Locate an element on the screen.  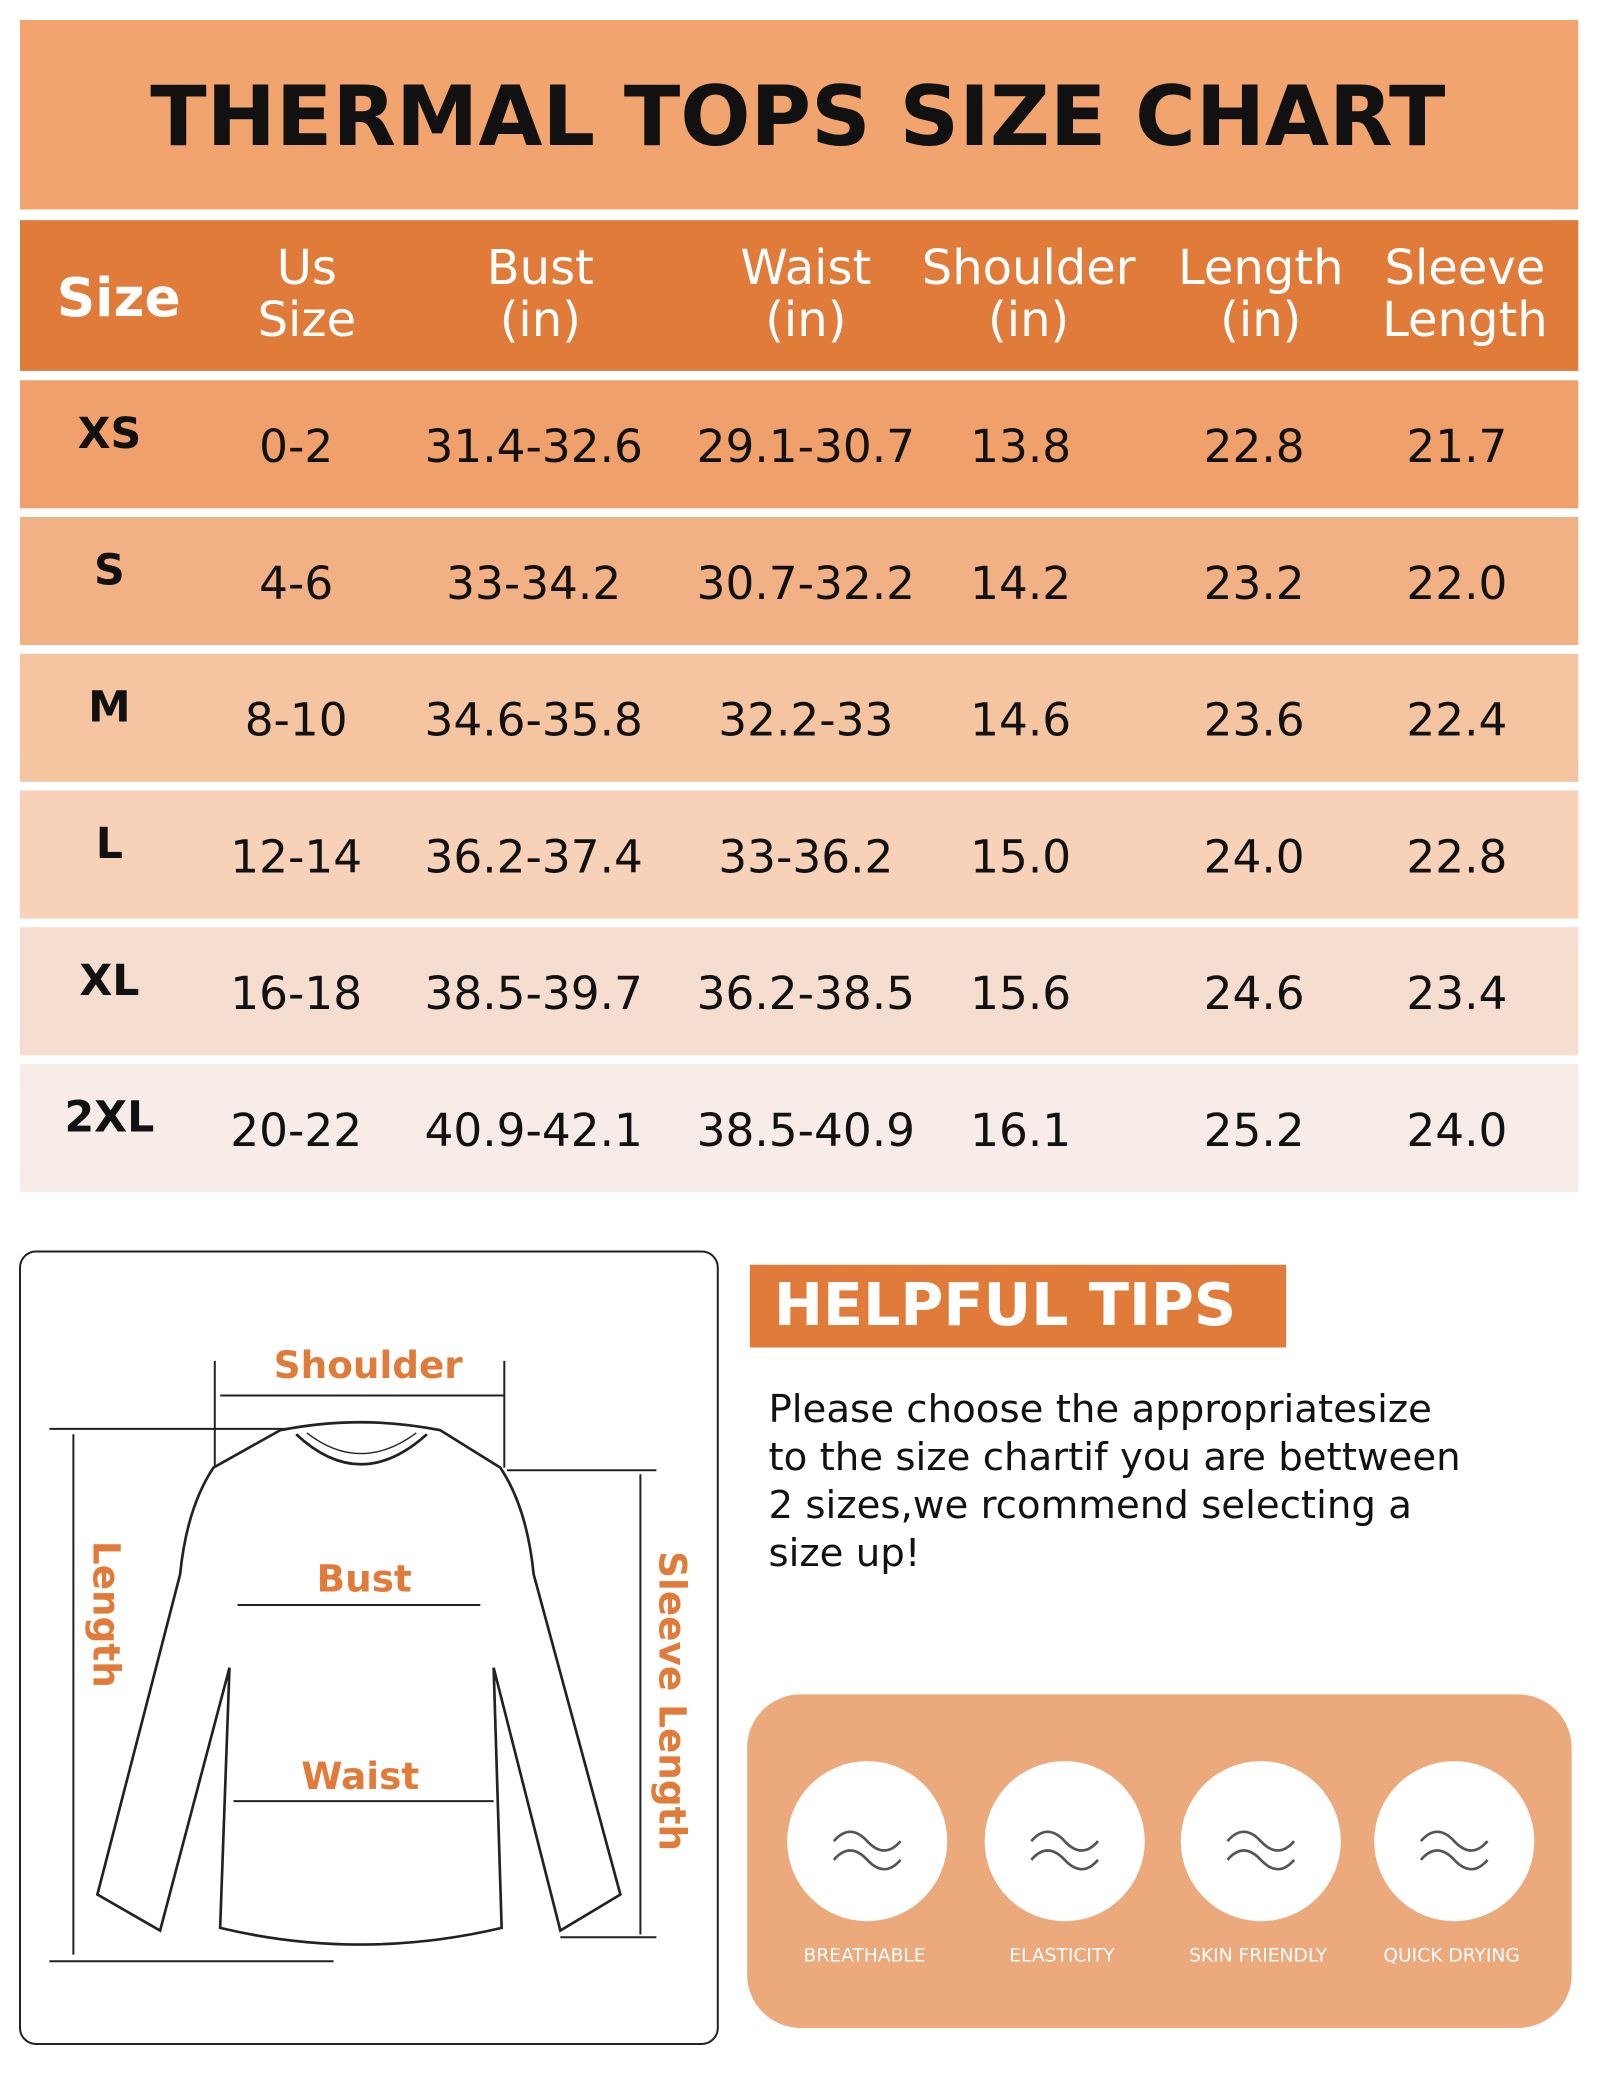
table-cell: 22.0 is located at coordinates (1456, 583).